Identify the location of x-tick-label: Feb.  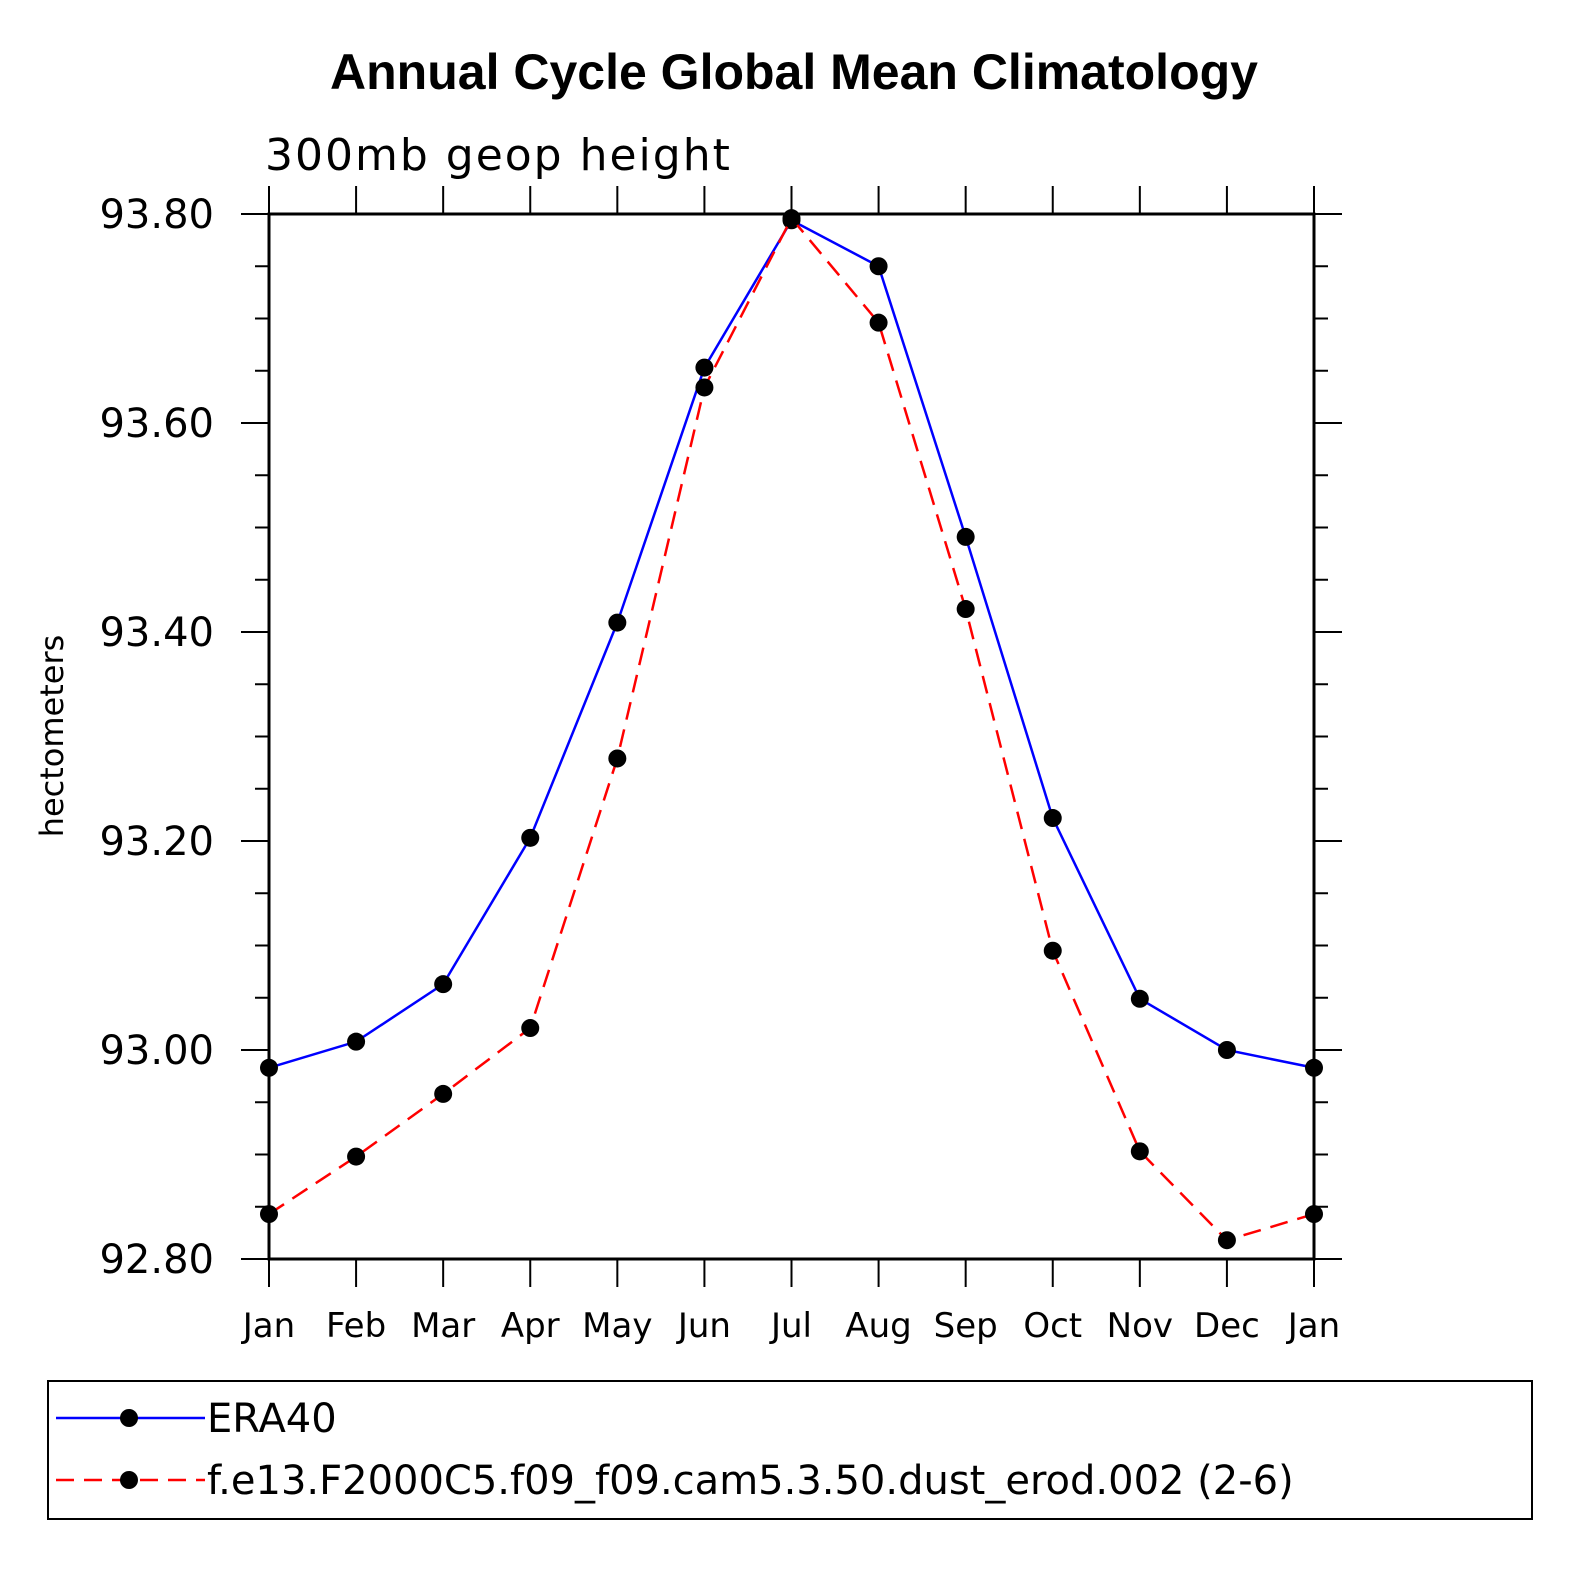
(356, 1326).